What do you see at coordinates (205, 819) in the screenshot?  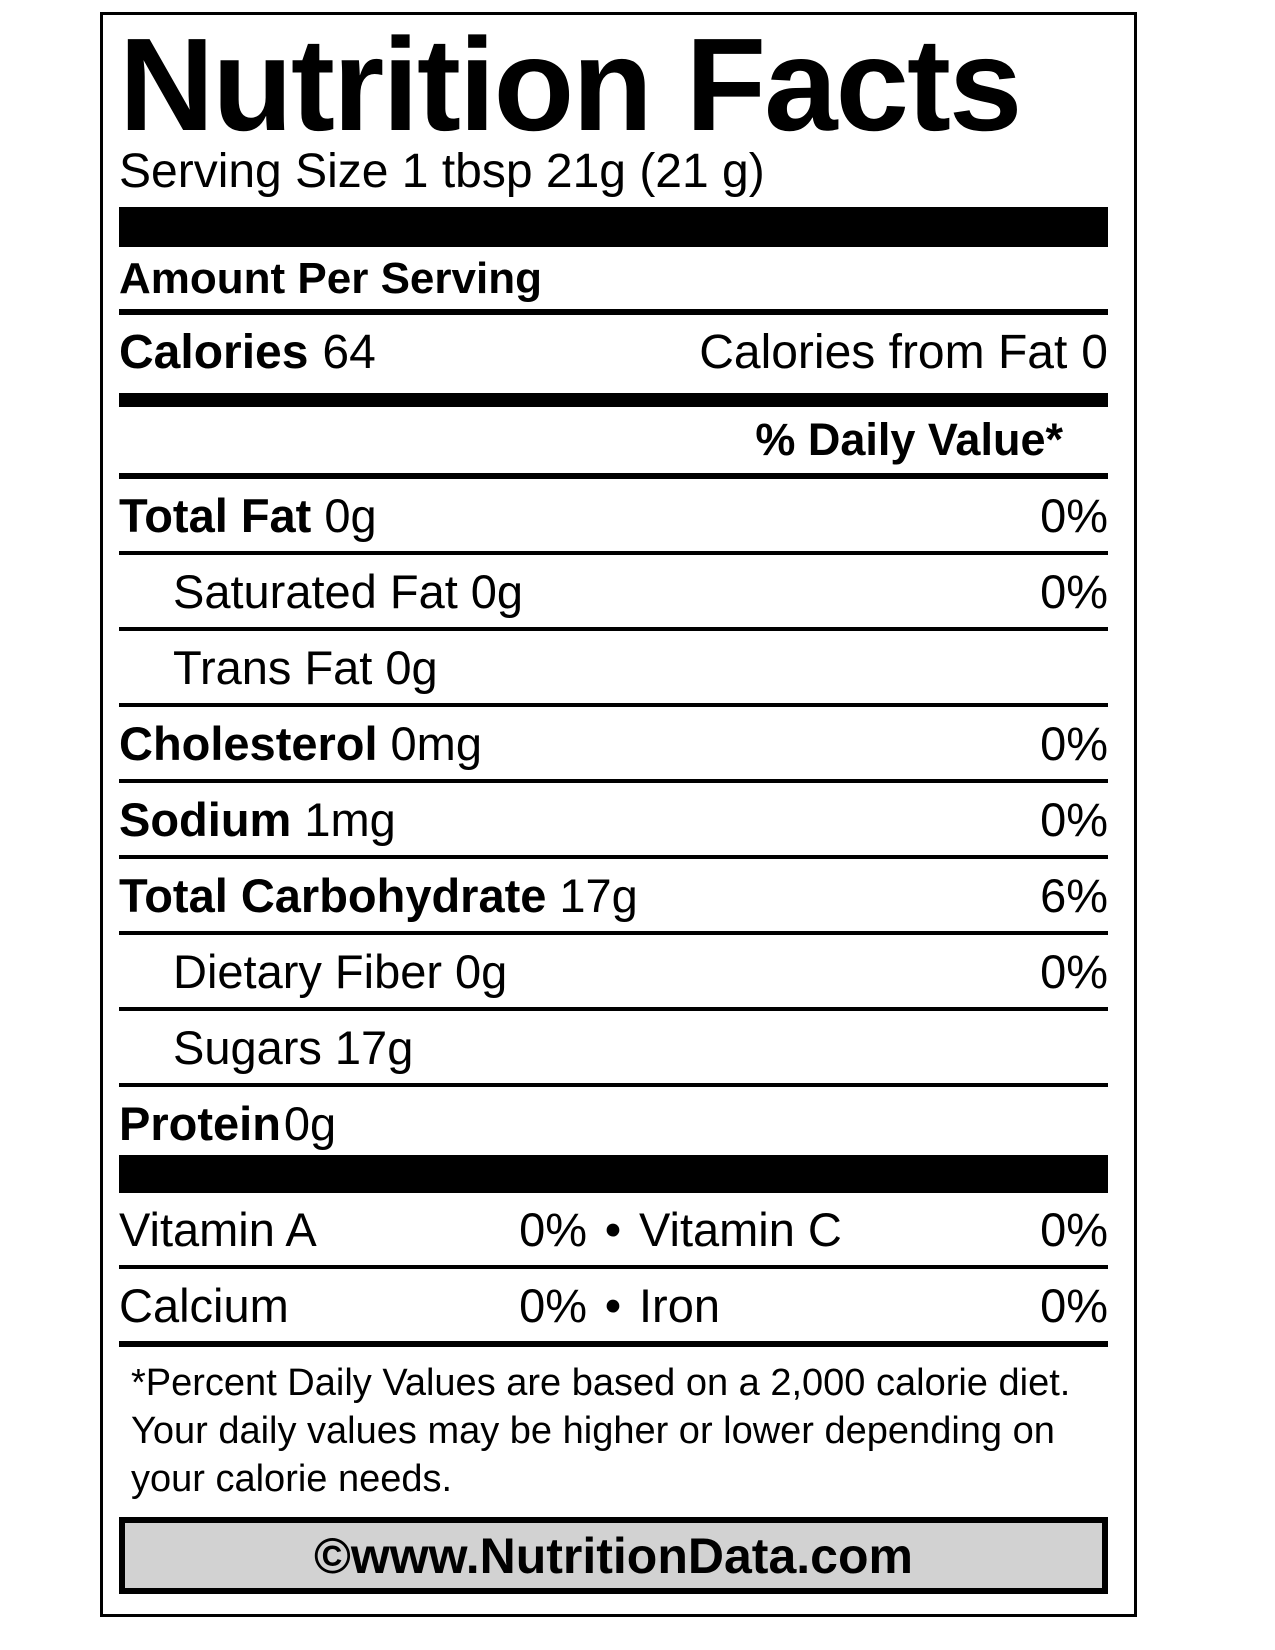 I see `nutrient-name: Sodium` at bounding box center [205, 819].